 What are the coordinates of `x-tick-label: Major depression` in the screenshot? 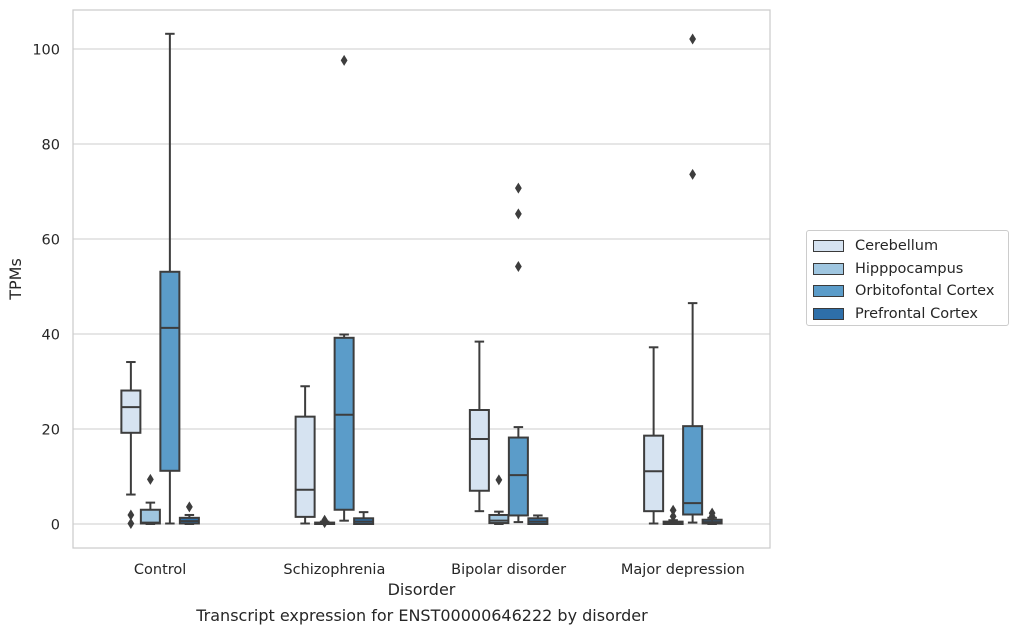 It's located at (683, 570).